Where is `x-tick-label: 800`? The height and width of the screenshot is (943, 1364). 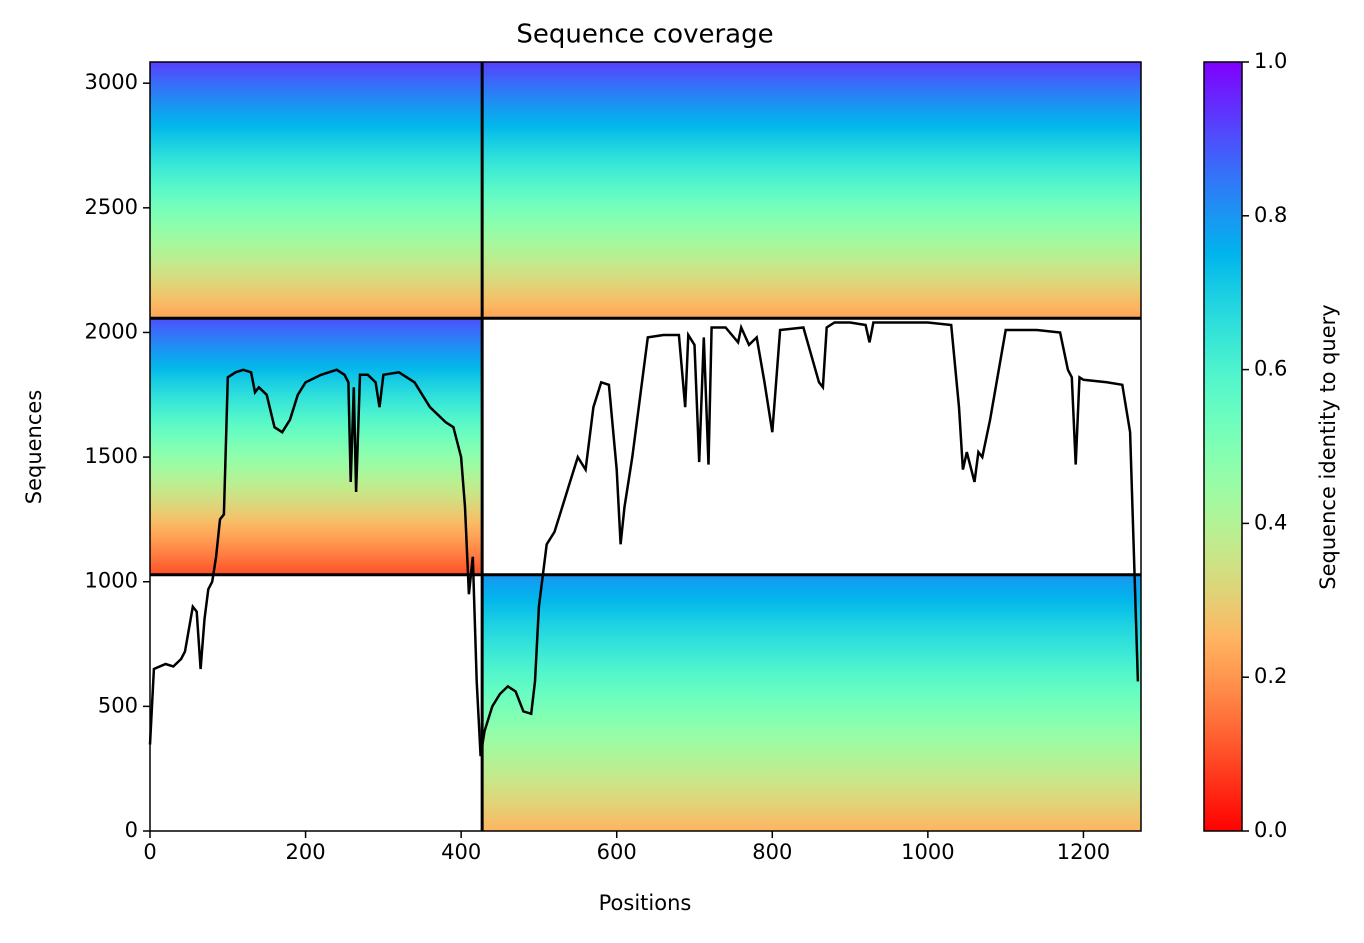
x-tick-label: 800 is located at coordinates (772, 852).